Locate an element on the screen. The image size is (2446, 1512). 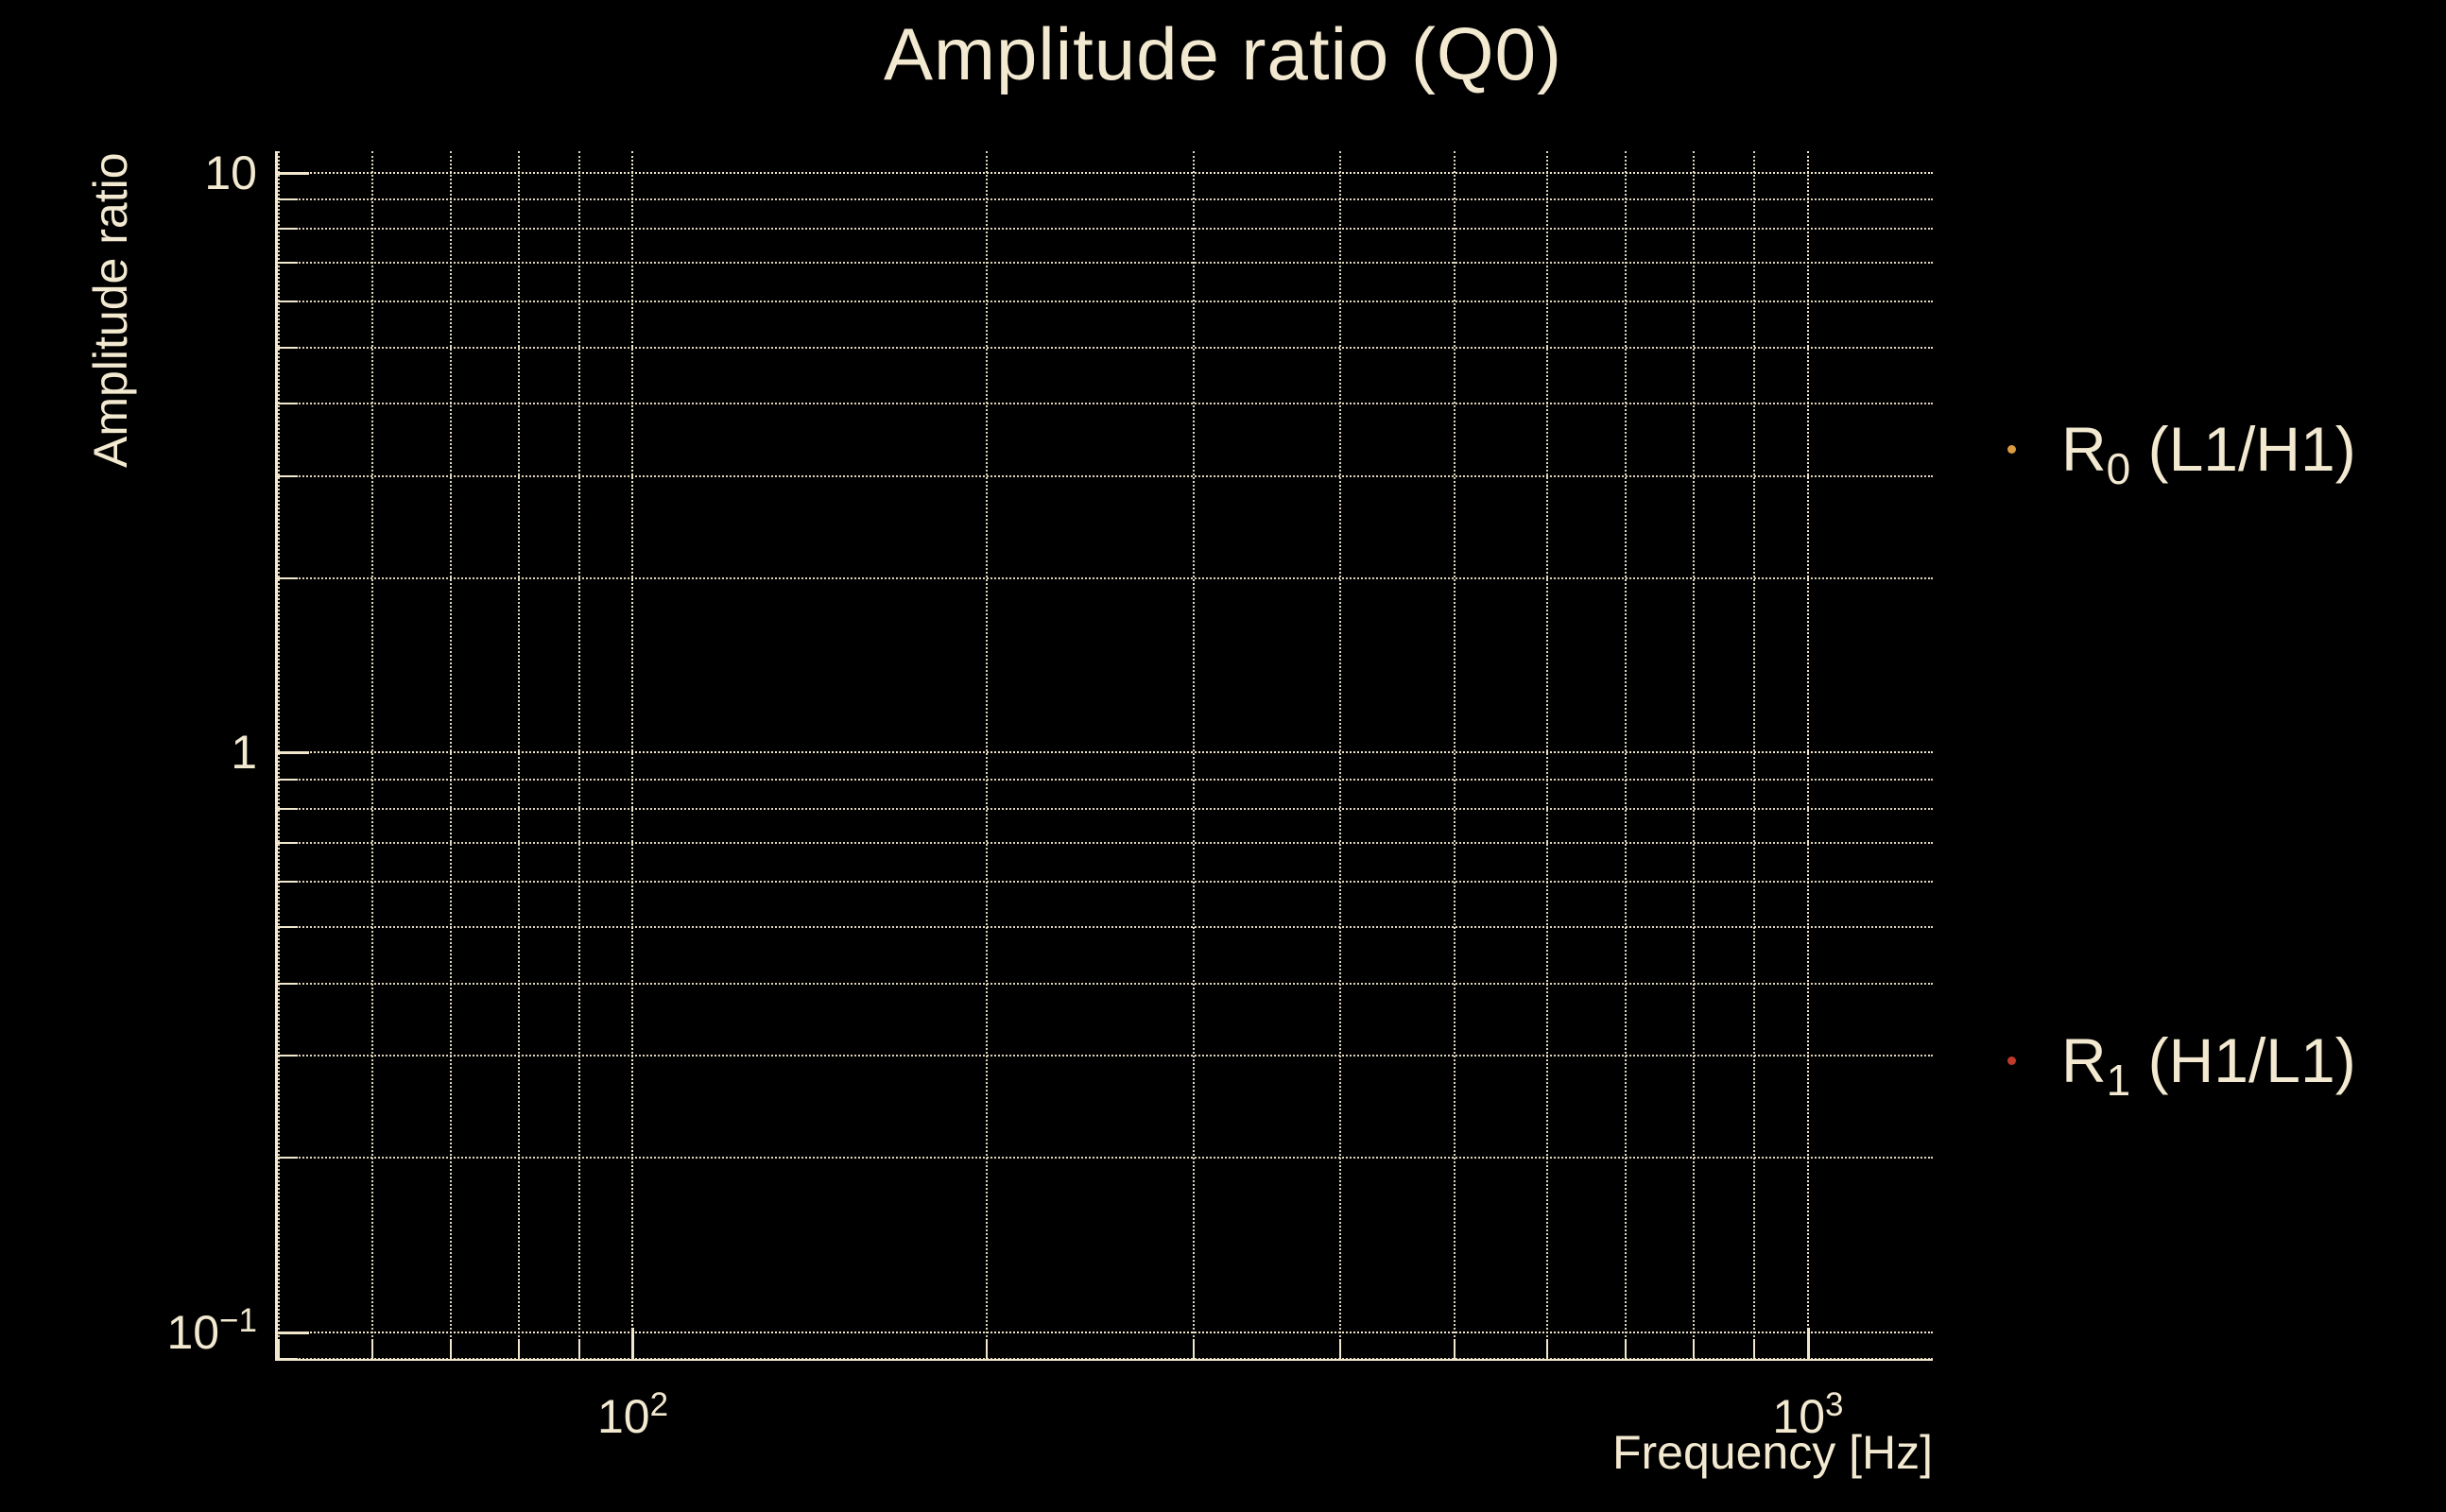
legend-label-r0: R0 (L1/H1) is located at coordinates (2208, 453).